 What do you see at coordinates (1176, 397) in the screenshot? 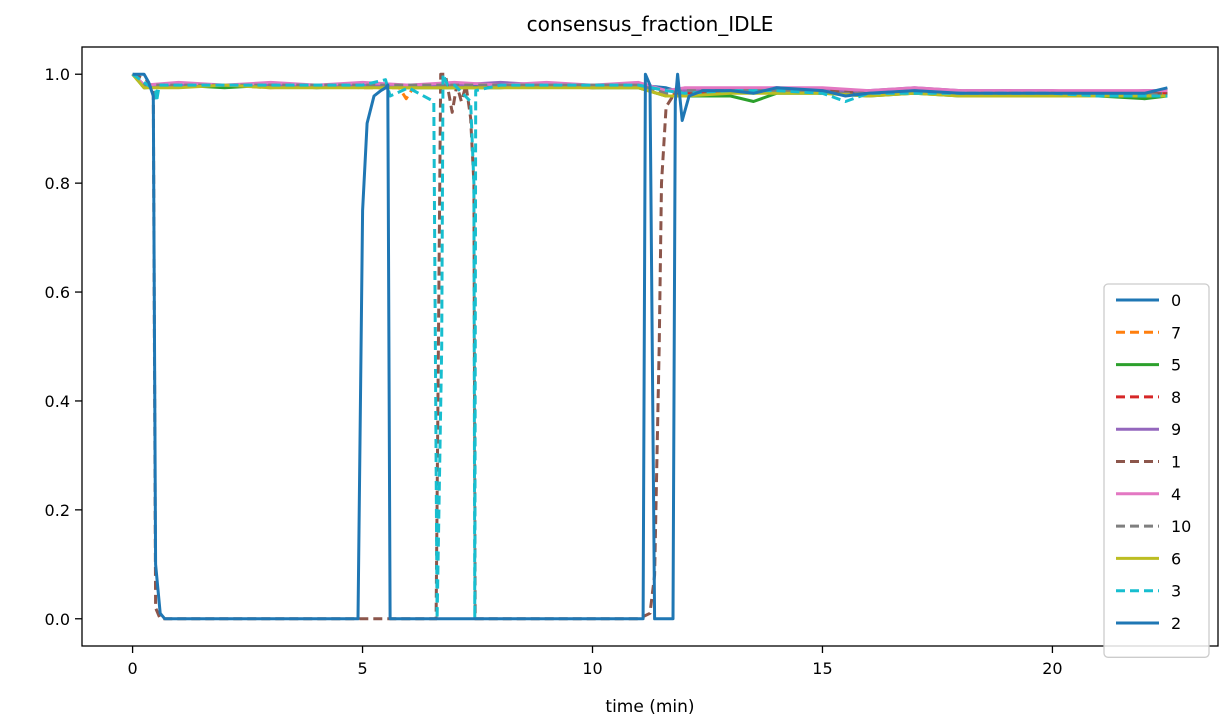
I see `legend-label-8: 8` at bounding box center [1176, 397].